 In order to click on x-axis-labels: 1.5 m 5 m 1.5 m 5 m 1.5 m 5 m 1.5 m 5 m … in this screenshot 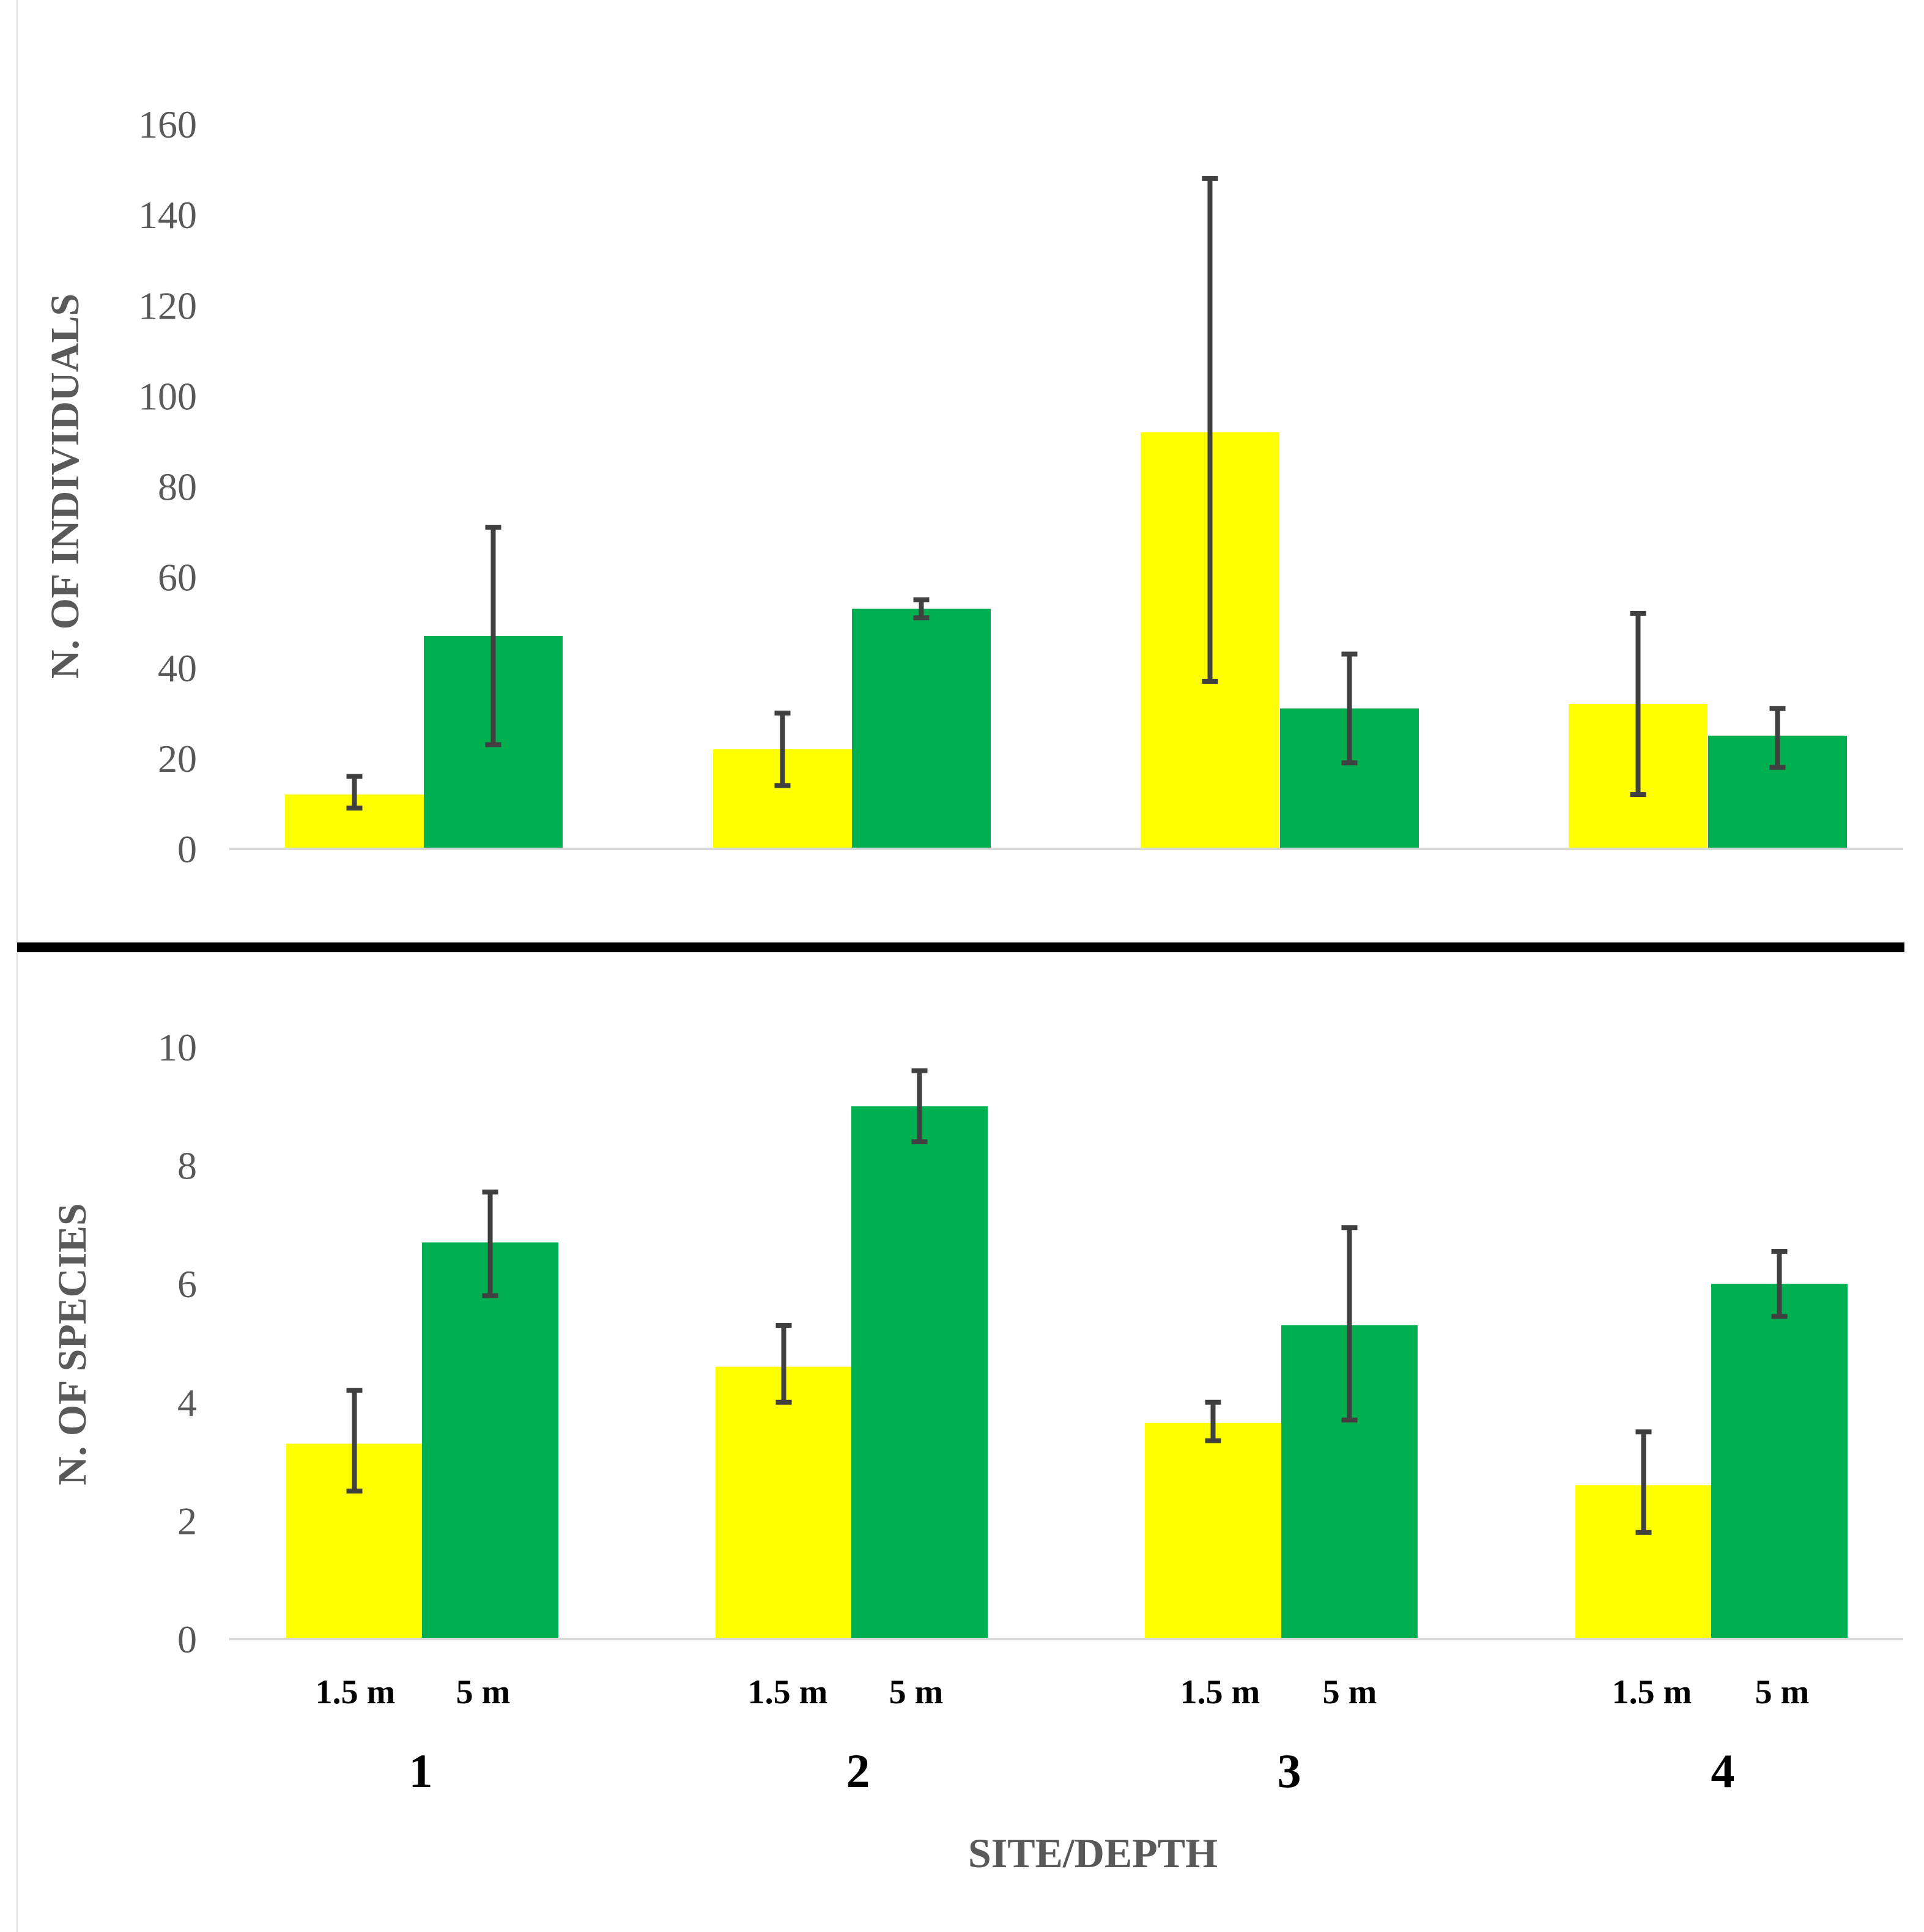, I will do `click(1063, 1774)`.